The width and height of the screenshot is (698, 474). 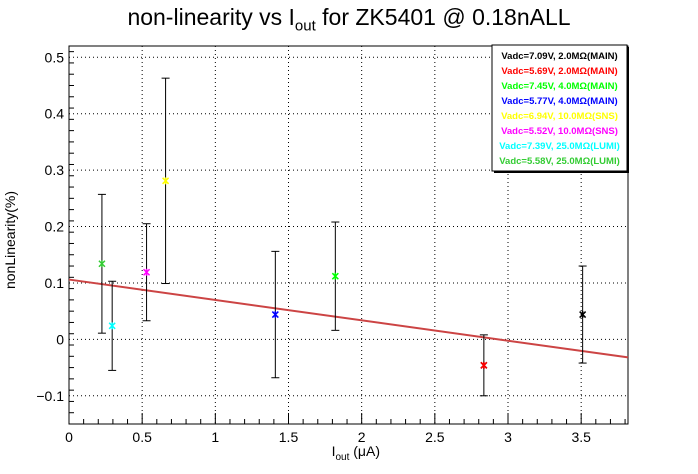 What do you see at coordinates (559, 131) in the screenshot?
I see `legend-entry-5: Vadc=5.52V, 10.0MΩ(SNS)` at bounding box center [559, 131].